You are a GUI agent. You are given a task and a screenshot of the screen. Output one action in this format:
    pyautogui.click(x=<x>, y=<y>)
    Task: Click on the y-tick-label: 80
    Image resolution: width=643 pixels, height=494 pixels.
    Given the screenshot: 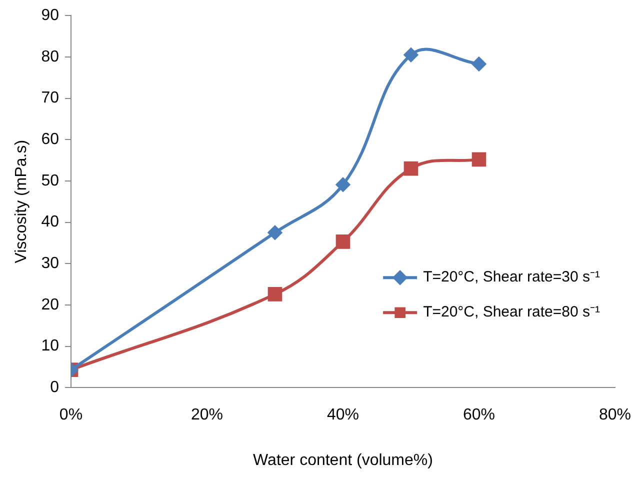 What is the action you would take?
    pyautogui.click(x=50, y=57)
    